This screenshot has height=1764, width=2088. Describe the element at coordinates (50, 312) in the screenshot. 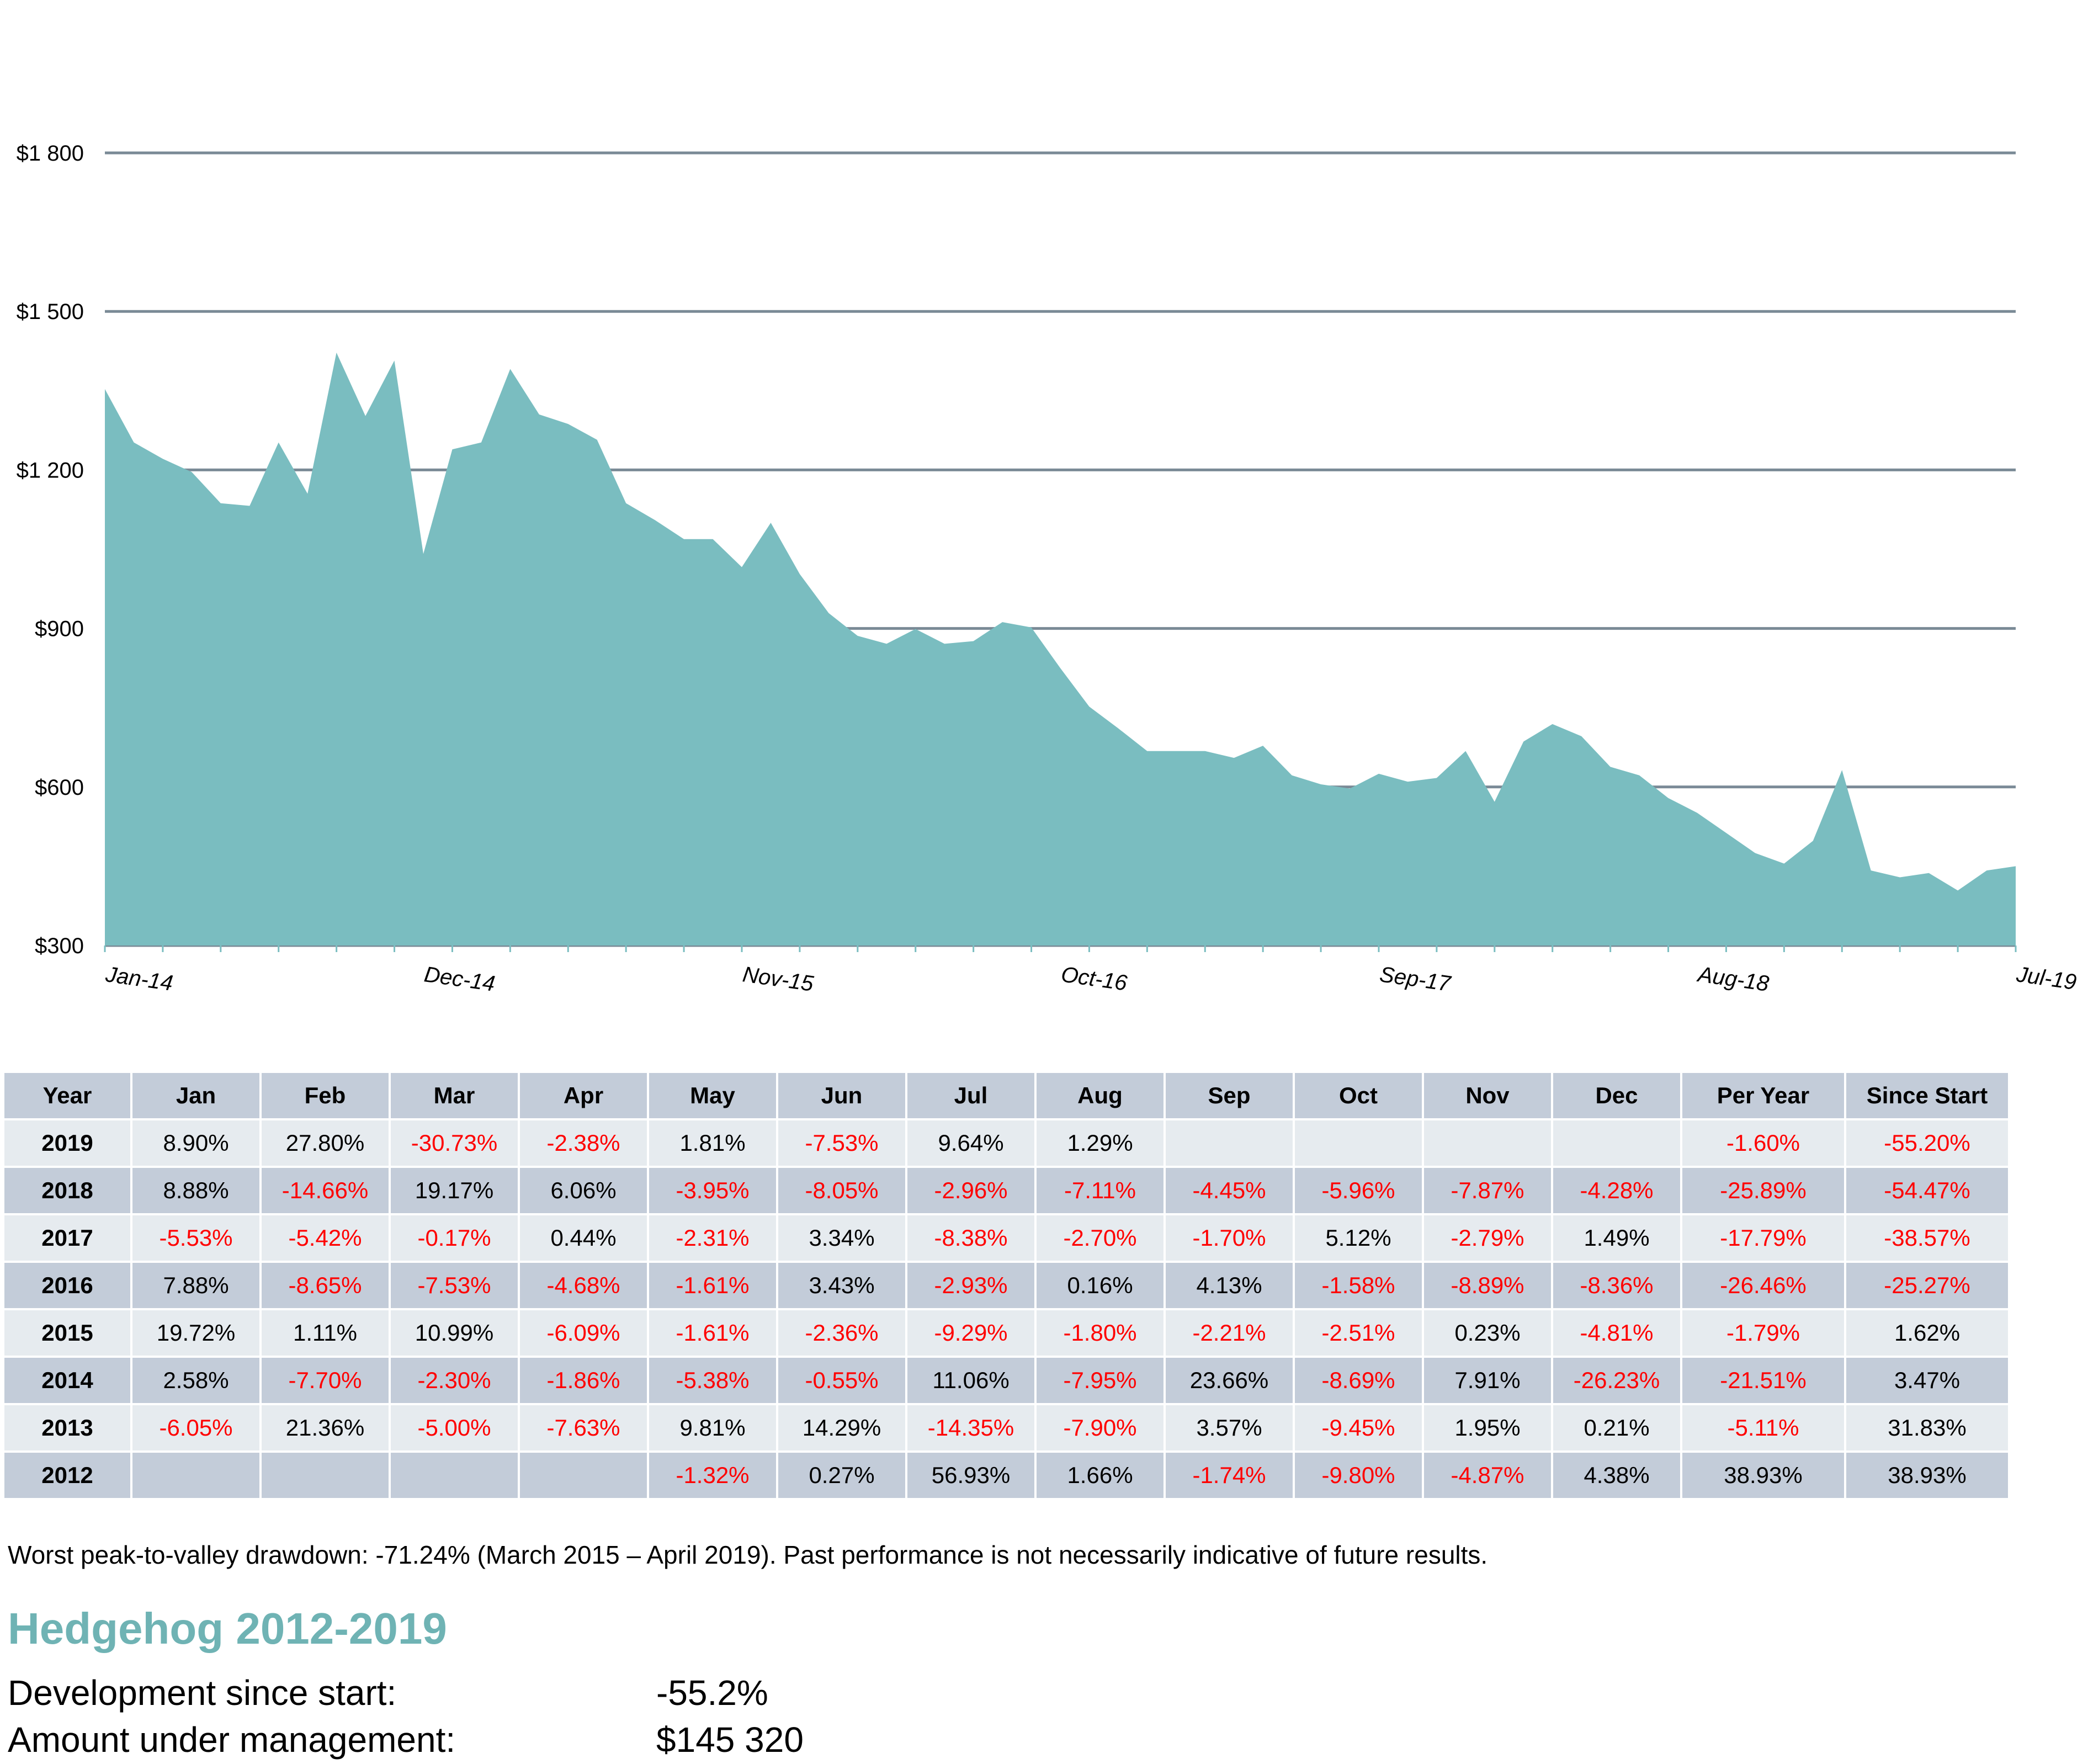

I see `y-tick-label: $1 500` at that location.